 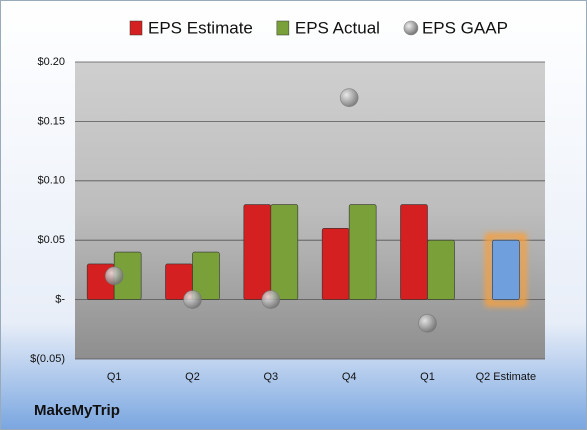 I want to click on x-tick-label: Q4, so click(x=349, y=377).